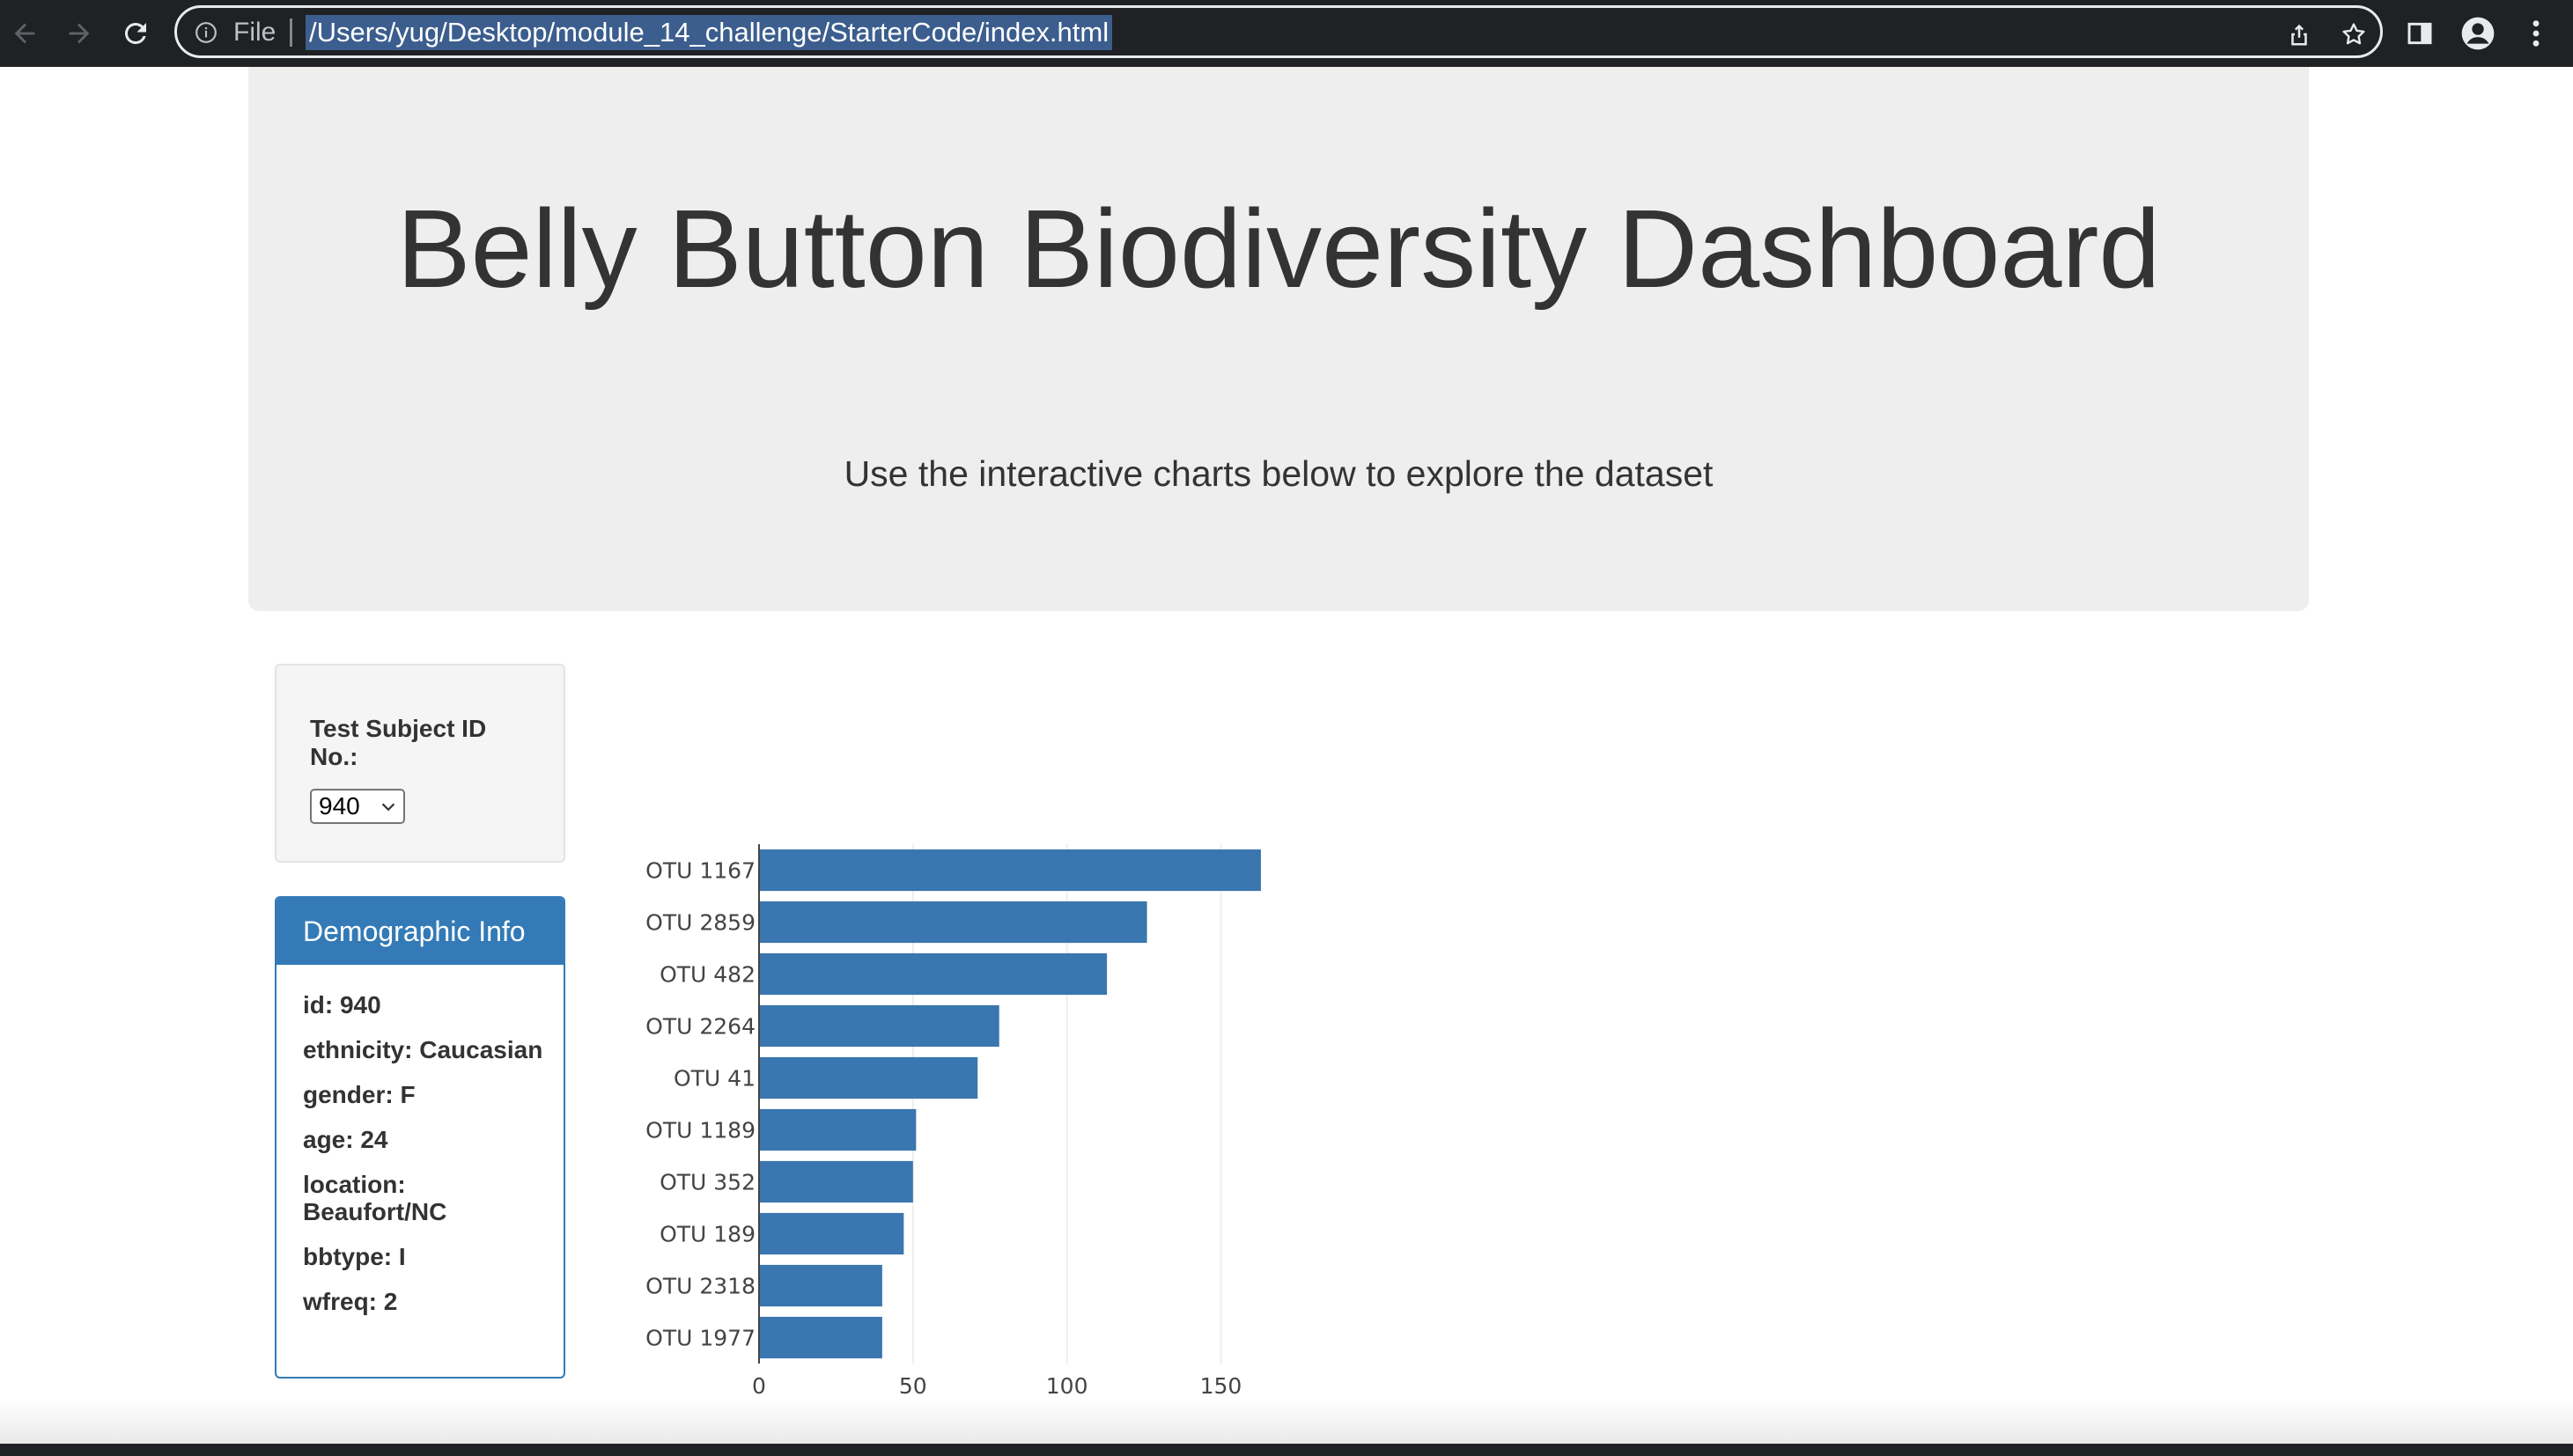 The width and height of the screenshot is (2573, 1456). Describe the element at coordinates (350, 1301) in the screenshot. I see `demographic-row-wfreq: wfreq: 2` at that location.